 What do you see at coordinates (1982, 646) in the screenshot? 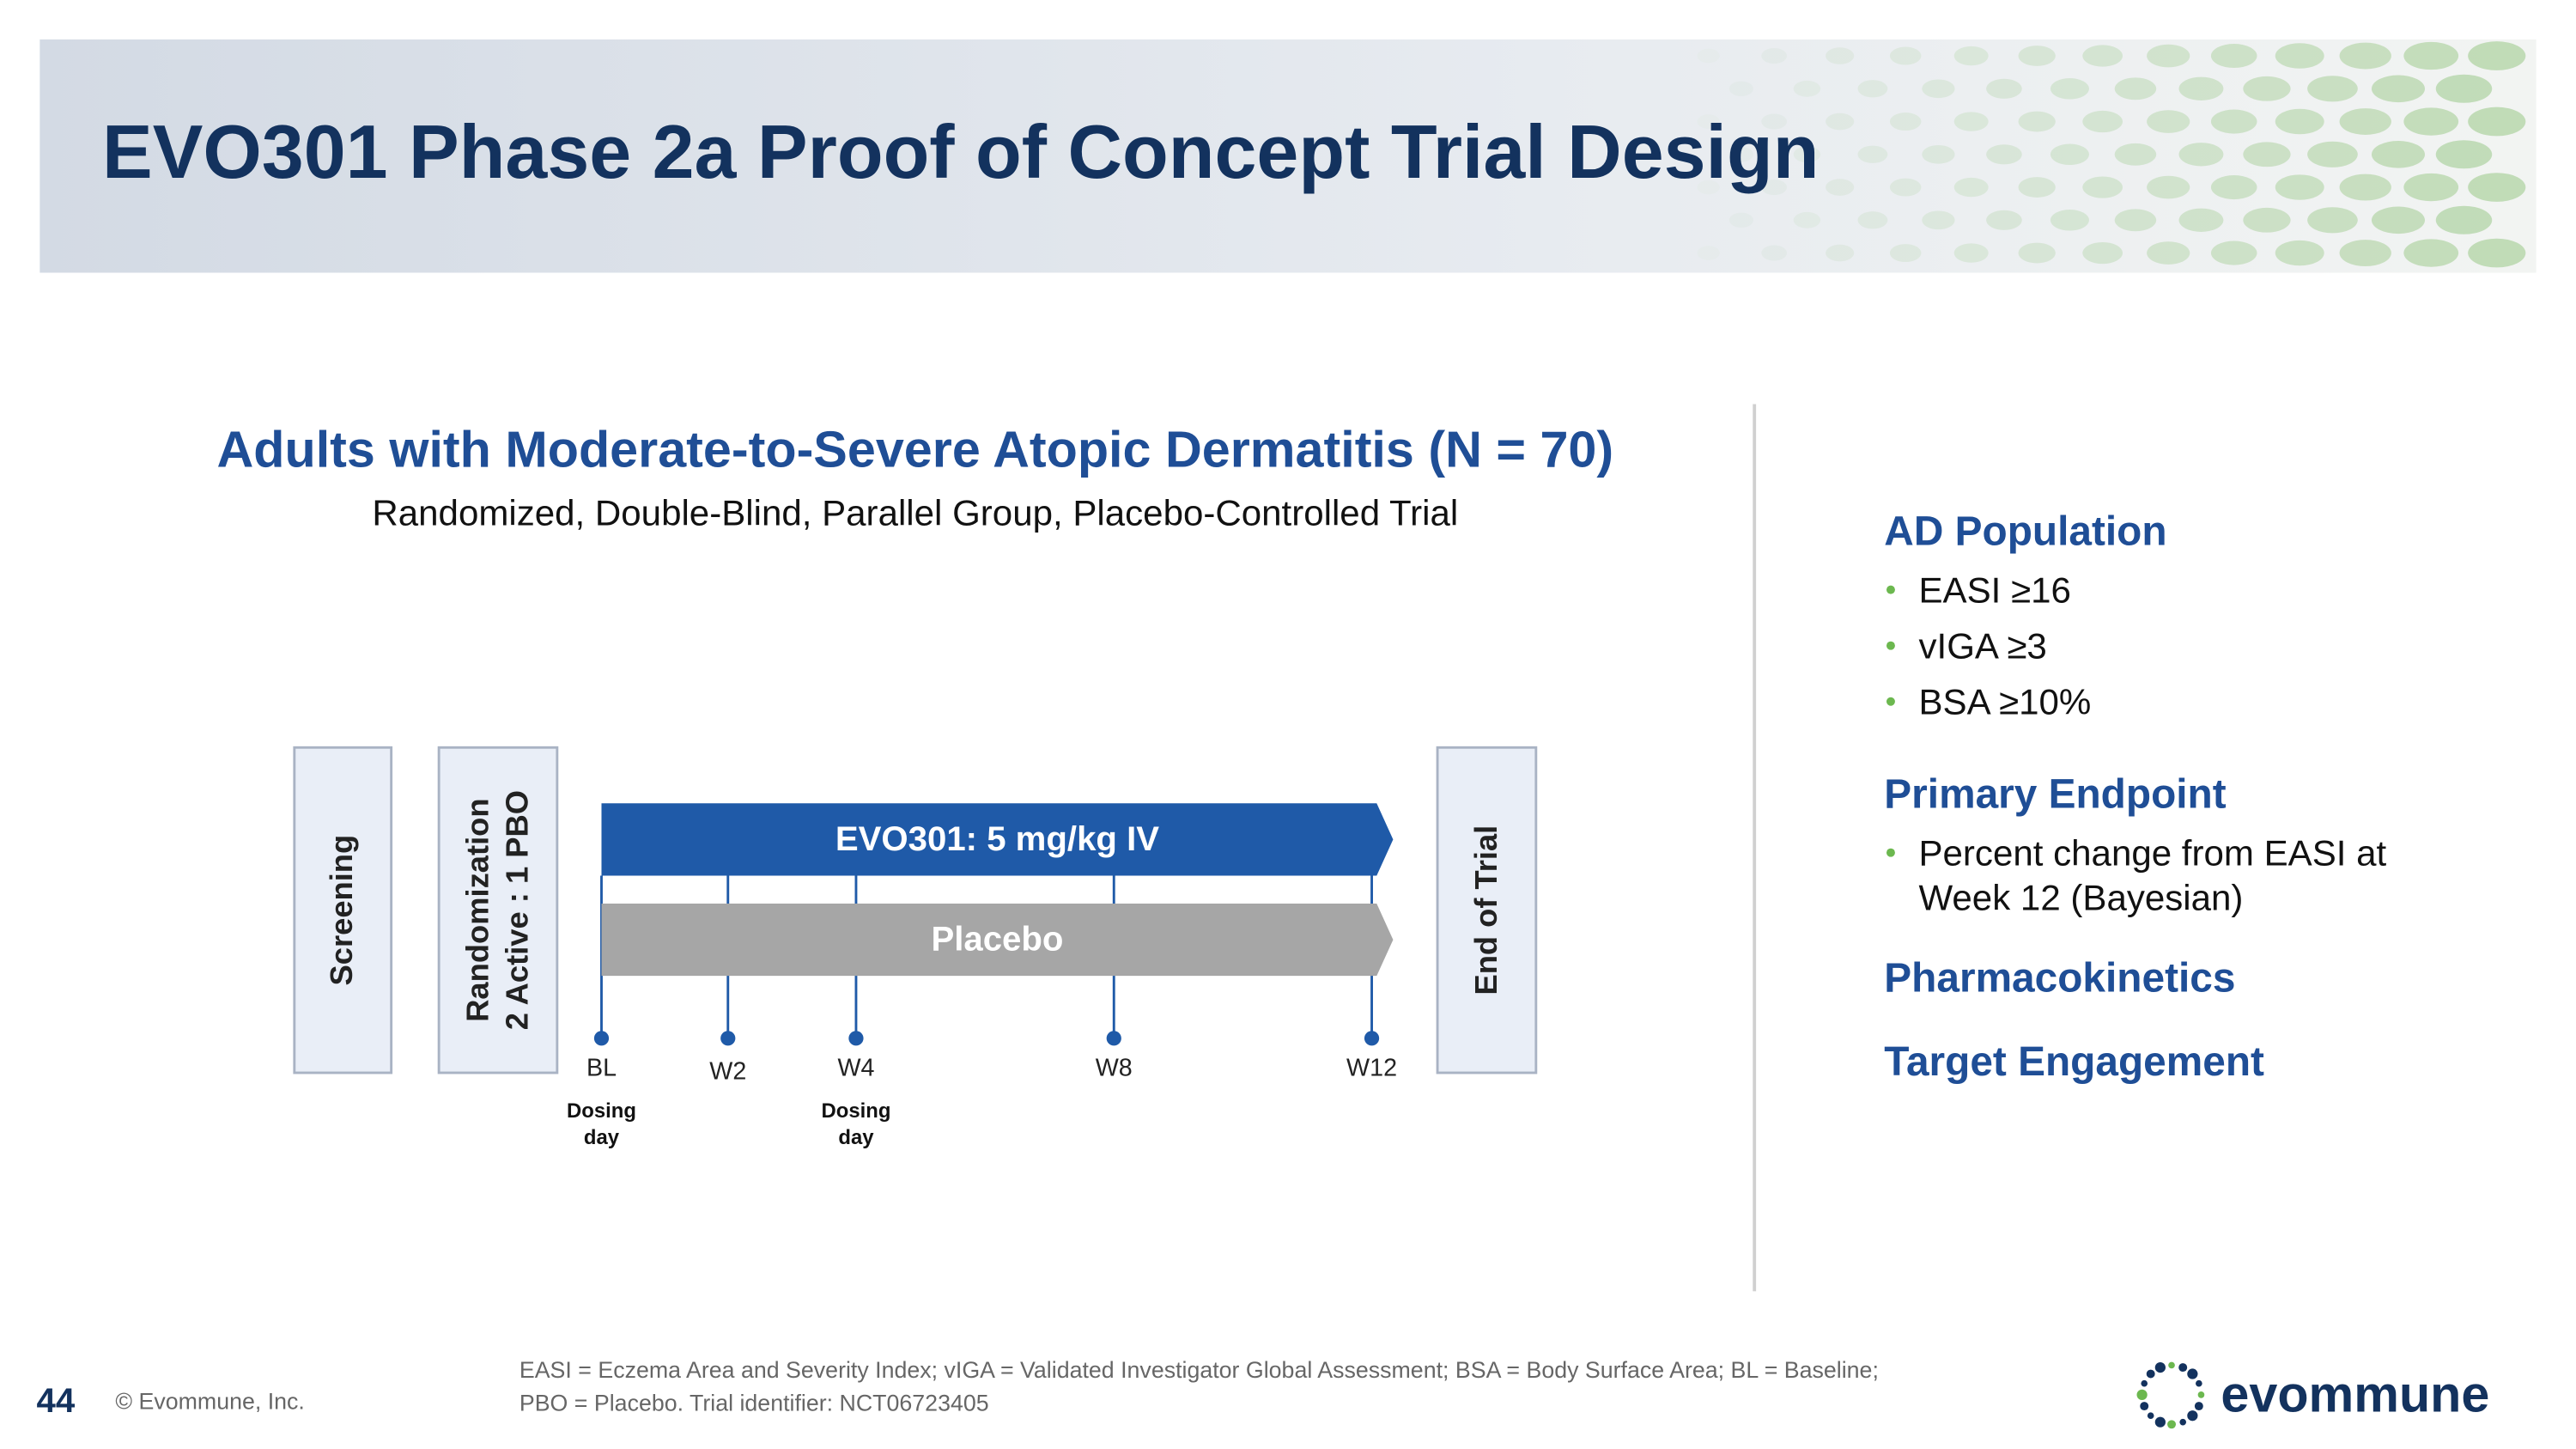
I see `bullet-text: vIGA ≥3` at bounding box center [1982, 646].